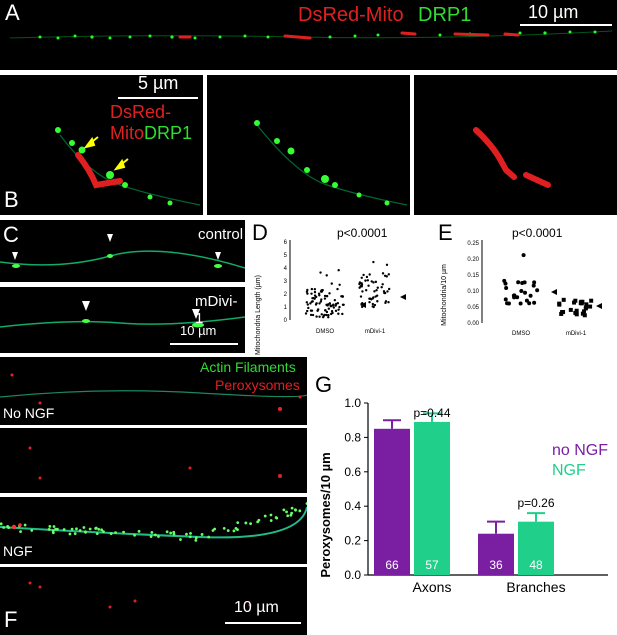 This screenshot has height=635, width=617. I want to click on panel-c-mdivi: mDivi-1 10 µm, so click(122, 320).